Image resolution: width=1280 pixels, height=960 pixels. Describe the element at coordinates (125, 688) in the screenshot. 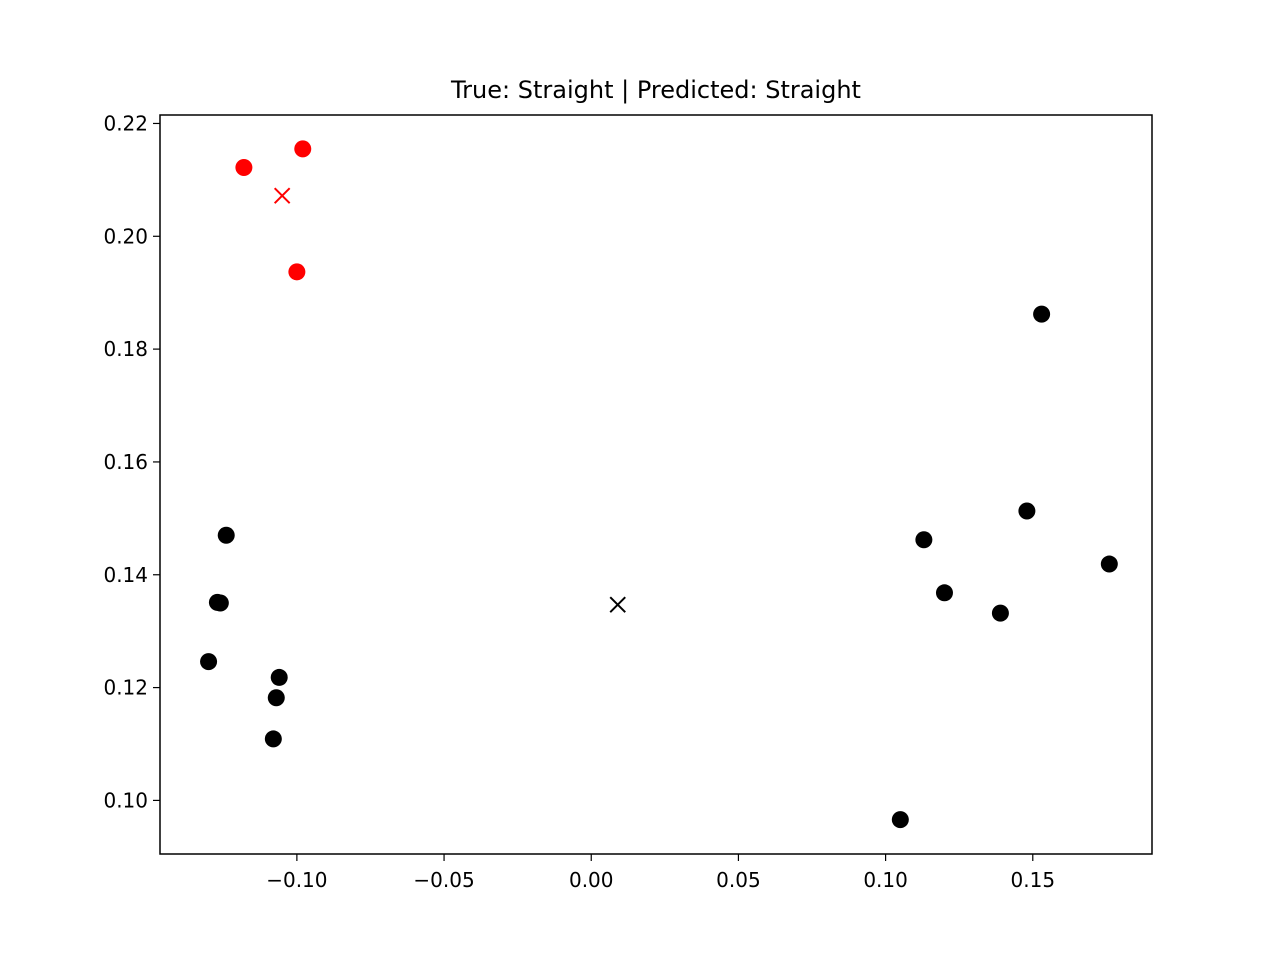

I see `y-tick-label: 0.12` at that location.